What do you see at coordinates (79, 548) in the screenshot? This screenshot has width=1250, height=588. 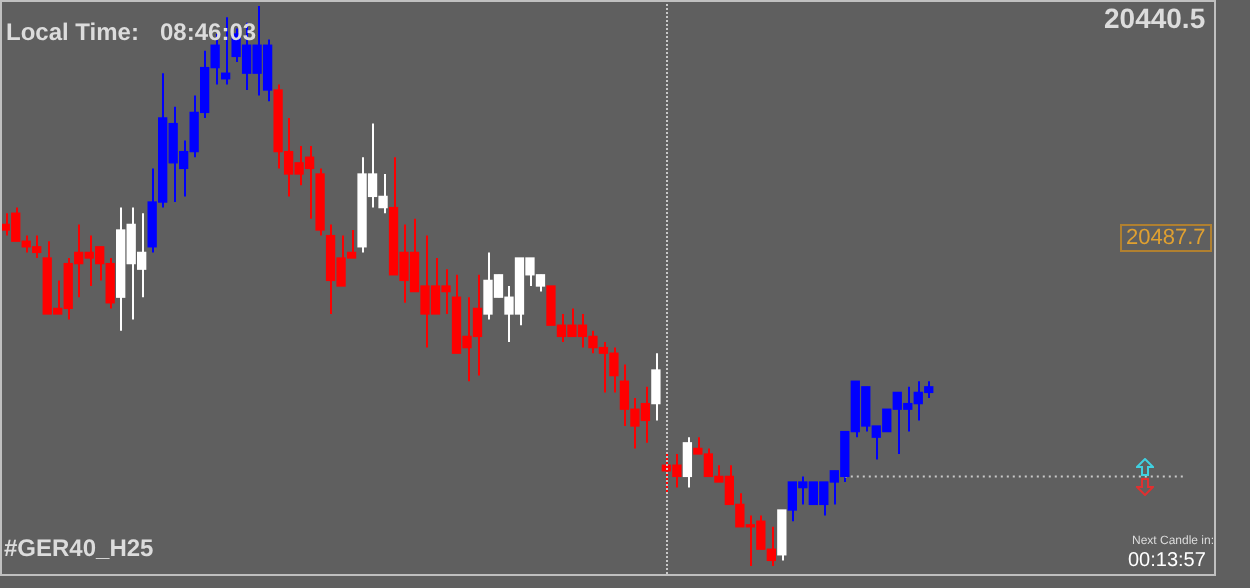 I see `annotation: #GER40_H25` at bounding box center [79, 548].